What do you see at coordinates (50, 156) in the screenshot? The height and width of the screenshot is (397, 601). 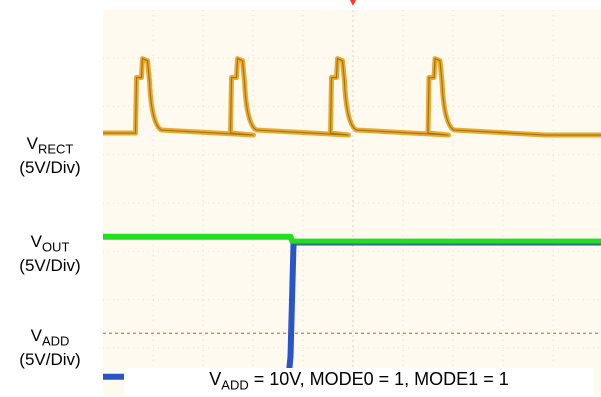 I see `channel-label-rect: VRECT (5V/Div)` at bounding box center [50, 156].